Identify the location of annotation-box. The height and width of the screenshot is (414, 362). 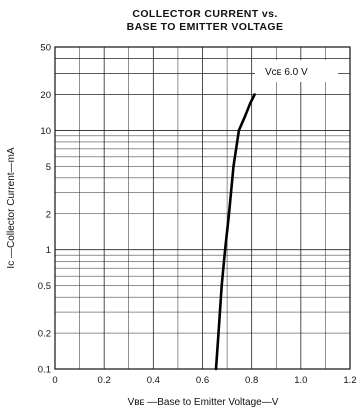
(296, 71).